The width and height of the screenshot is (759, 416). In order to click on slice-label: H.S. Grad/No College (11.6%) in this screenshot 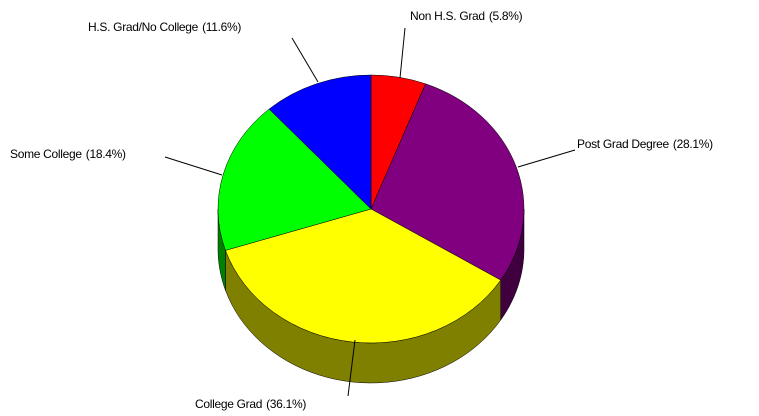, I will do `click(164, 27)`.